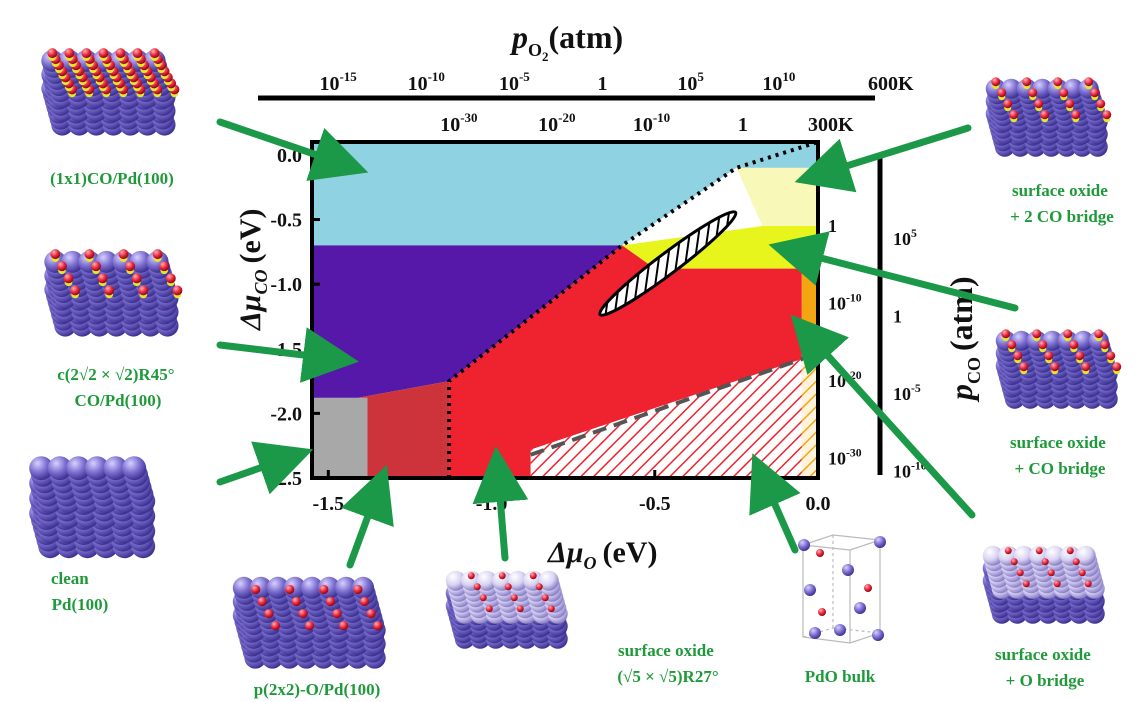 This screenshot has width=1143, height=702. What do you see at coordinates (845, 458) in the screenshot?
I see `right-300k-tick-label: 10-30` at bounding box center [845, 458].